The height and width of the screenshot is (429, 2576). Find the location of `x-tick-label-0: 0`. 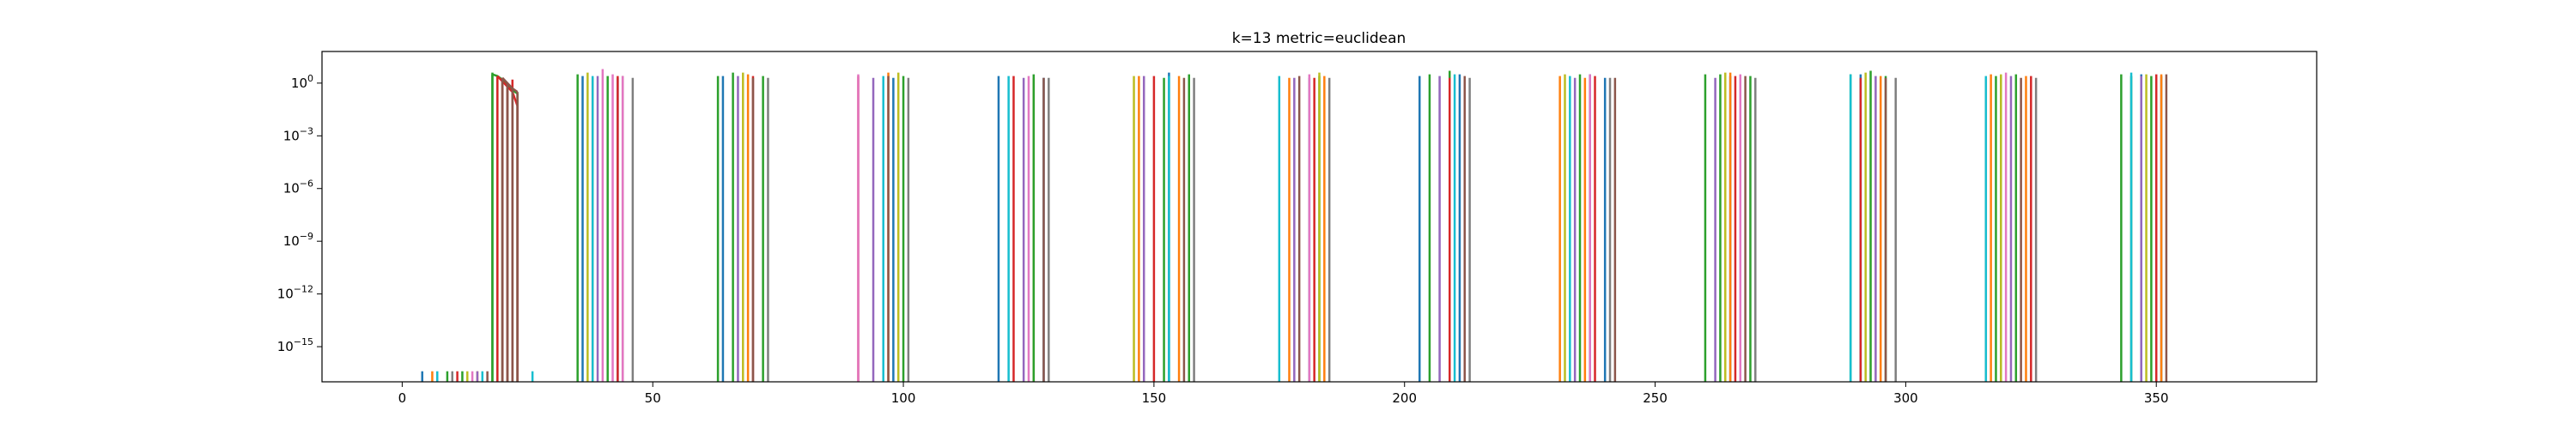

x-tick-label-0: 0 is located at coordinates (402, 398).